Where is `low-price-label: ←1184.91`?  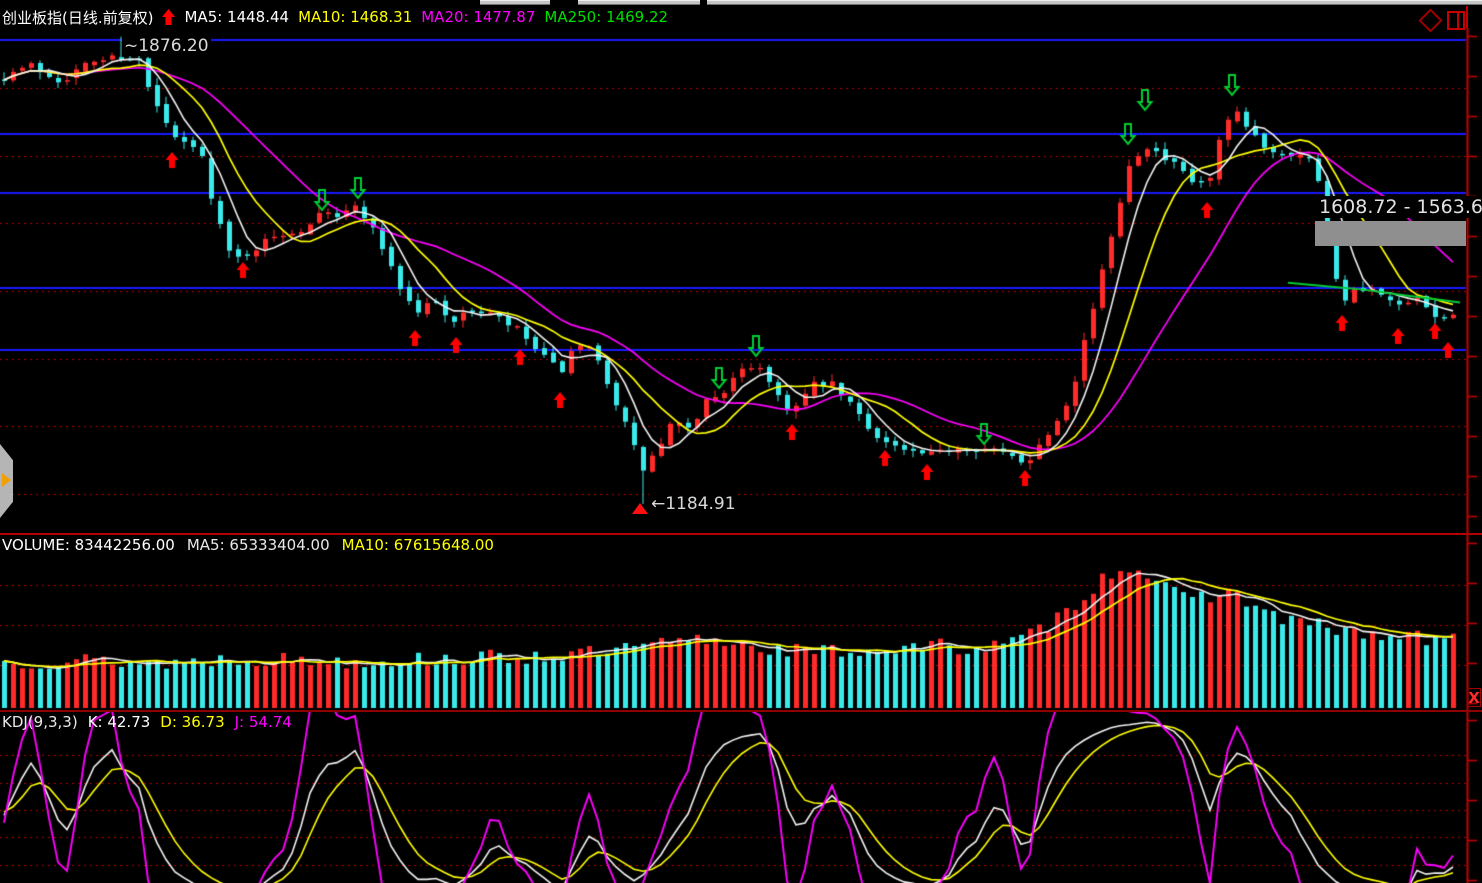 low-price-label: ←1184.91 is located at coordinates (693, 504).